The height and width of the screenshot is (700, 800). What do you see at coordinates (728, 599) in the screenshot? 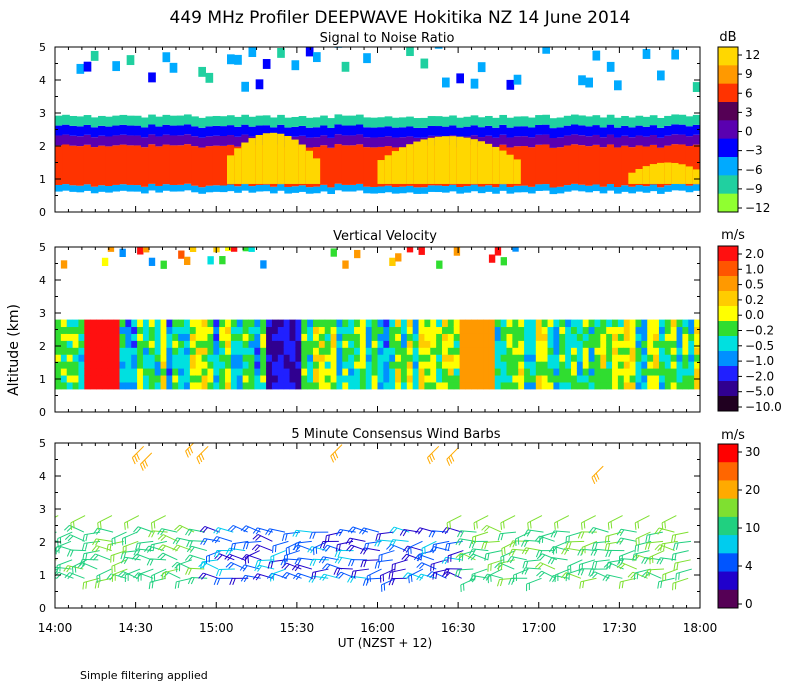
I see `colorbar-swatch` at bounding box center [728, 599].